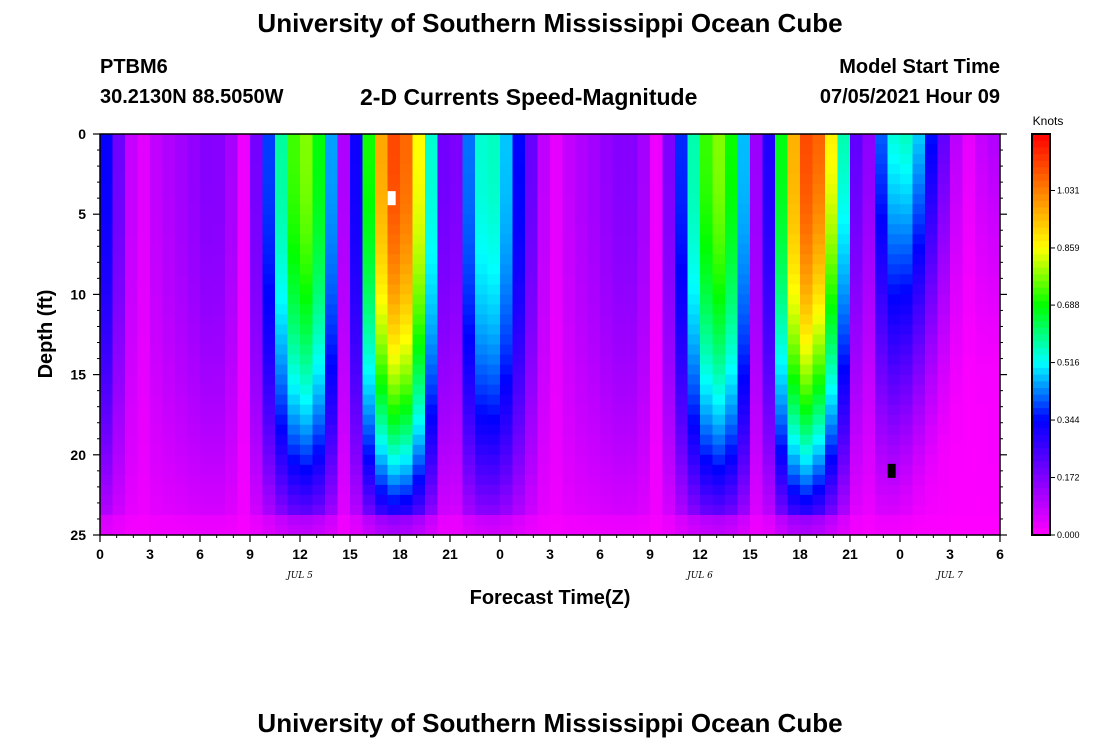 This screenshot has height=750, width=1100. I want to click on y-tick-label: 10, so click(78, 294).